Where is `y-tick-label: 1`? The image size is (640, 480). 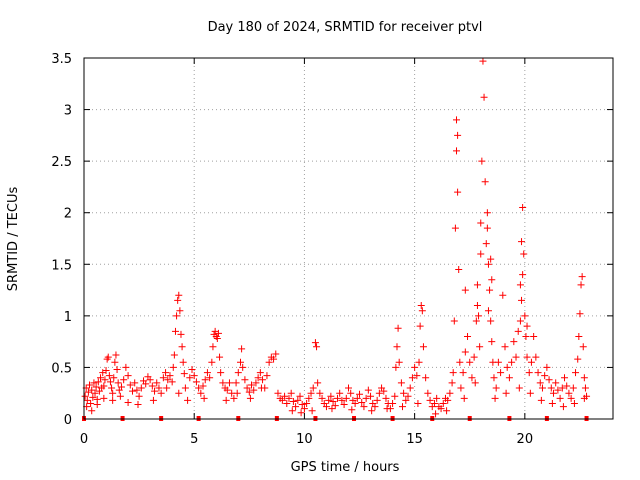 y-tick-label: 1 is located at coordinates (68, 317).